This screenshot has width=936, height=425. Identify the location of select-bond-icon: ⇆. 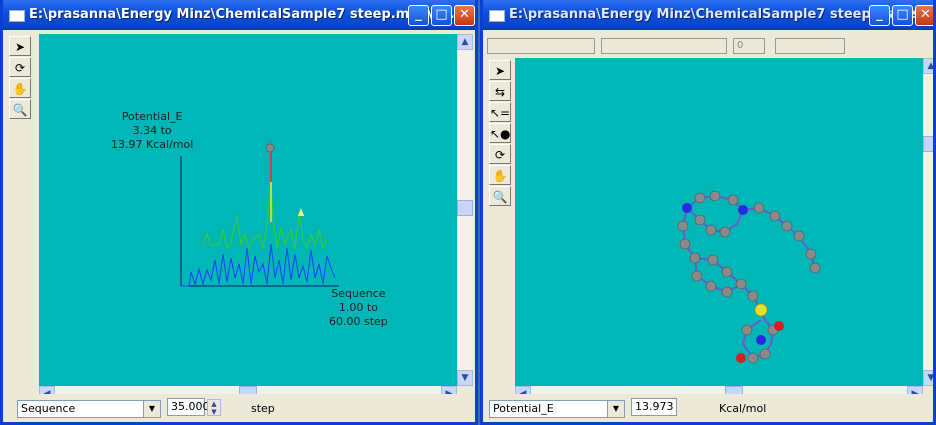
(500, 91).